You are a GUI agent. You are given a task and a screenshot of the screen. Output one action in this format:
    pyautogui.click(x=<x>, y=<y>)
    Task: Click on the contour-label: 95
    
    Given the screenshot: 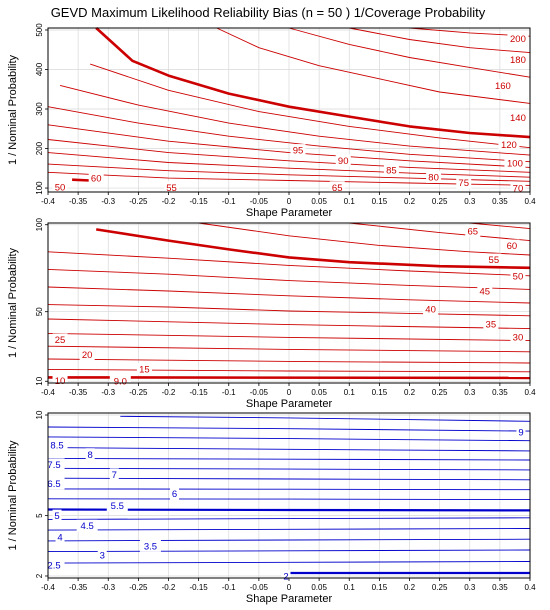 What is the action you would take?
    pyautogui.click(x=298, y=151)
    